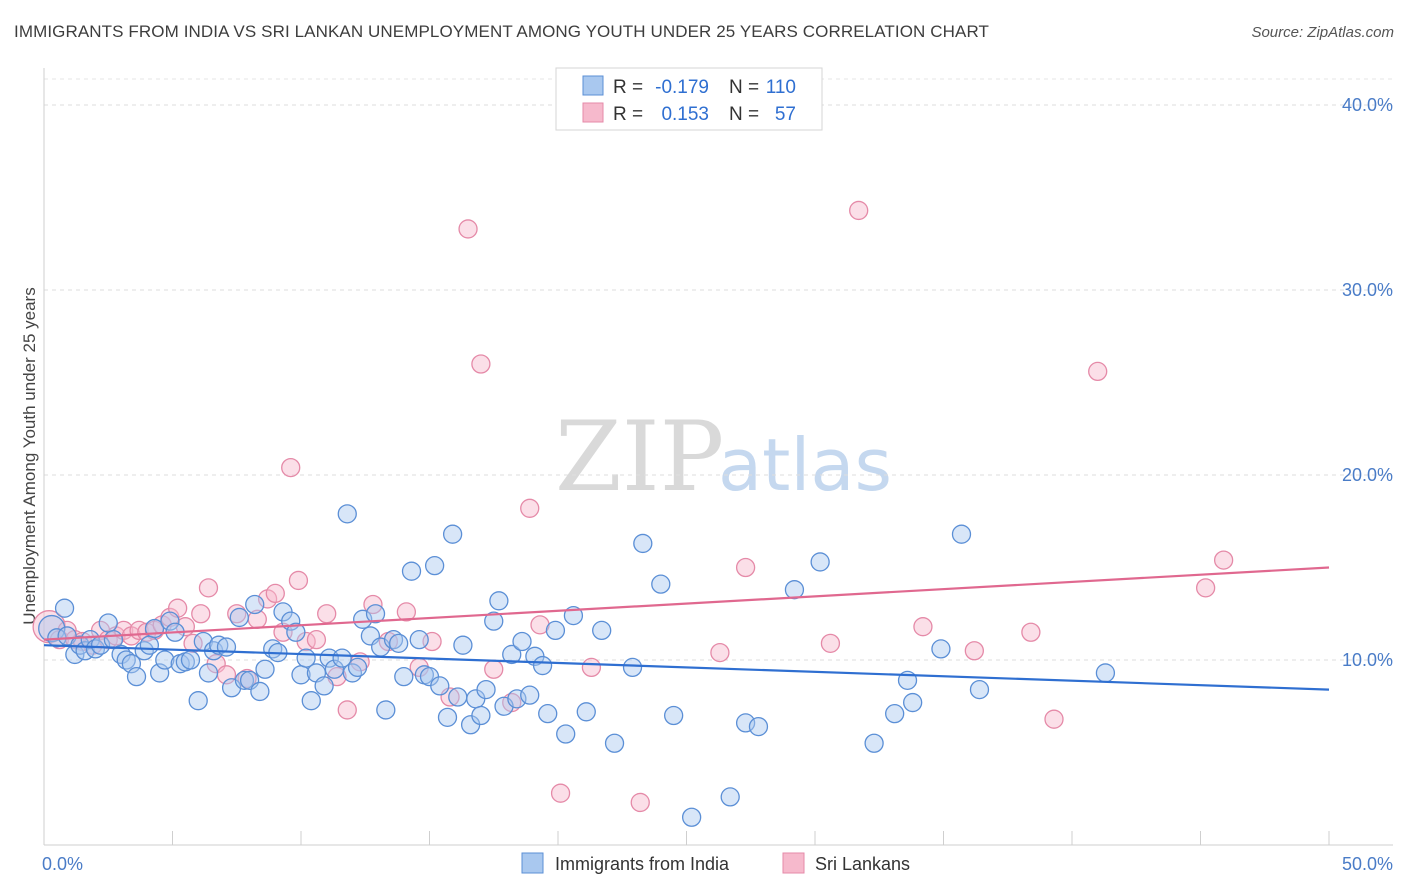  Describe the element at coordinates (593, 112) in the screenshot. I see `legend-swatch-srilanka` at that location.